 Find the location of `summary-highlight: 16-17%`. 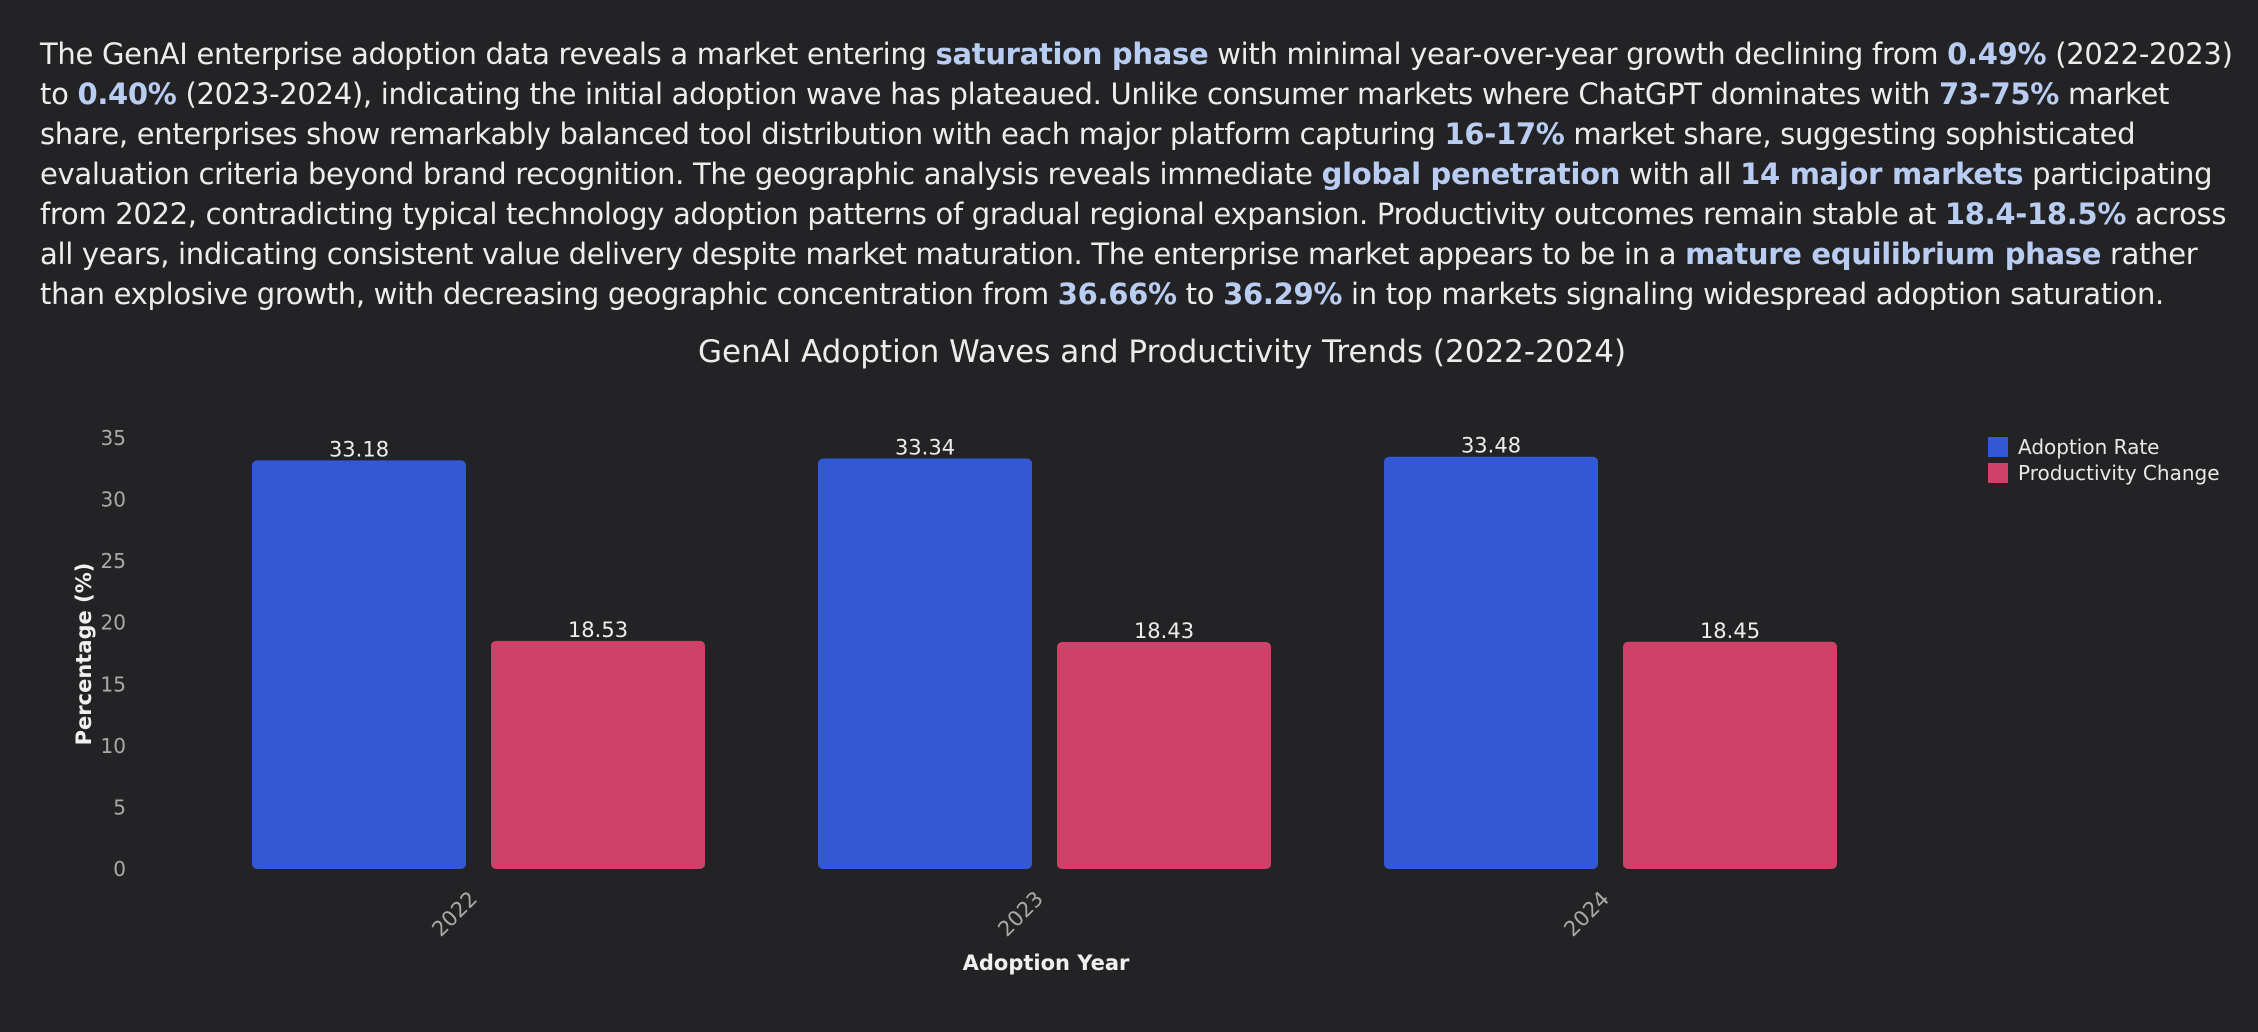

summary-highlight: 16-17% is located at coordinates (1504, 134).